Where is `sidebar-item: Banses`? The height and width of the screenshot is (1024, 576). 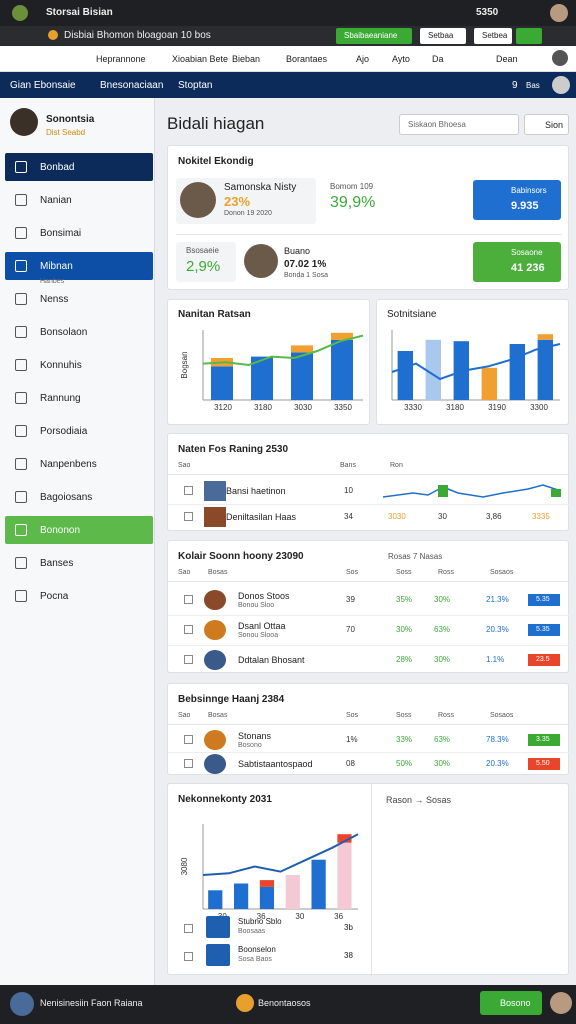 sidebar-item: Banses is located at coordinates (79, 563).